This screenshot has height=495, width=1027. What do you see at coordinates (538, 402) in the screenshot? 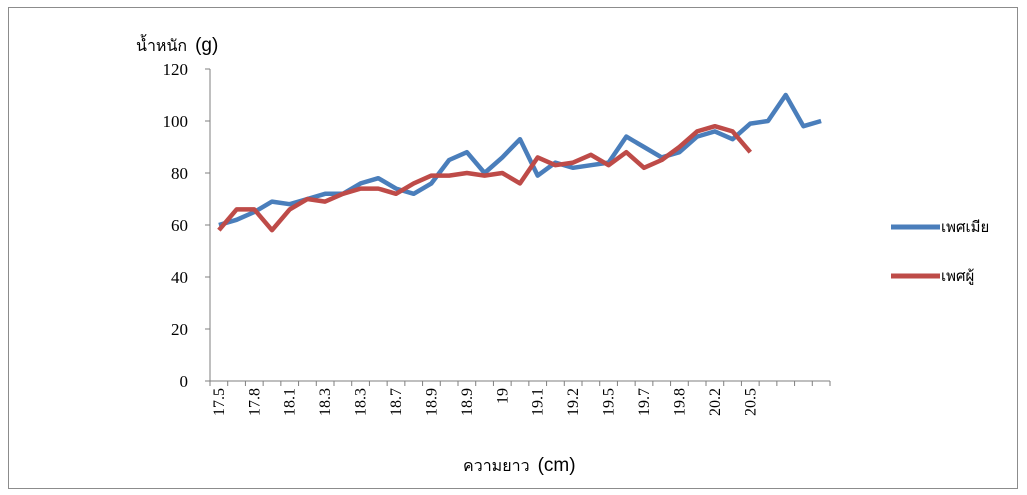
I see `x-tick-label: 19.1` at bounding box center [538, 402].